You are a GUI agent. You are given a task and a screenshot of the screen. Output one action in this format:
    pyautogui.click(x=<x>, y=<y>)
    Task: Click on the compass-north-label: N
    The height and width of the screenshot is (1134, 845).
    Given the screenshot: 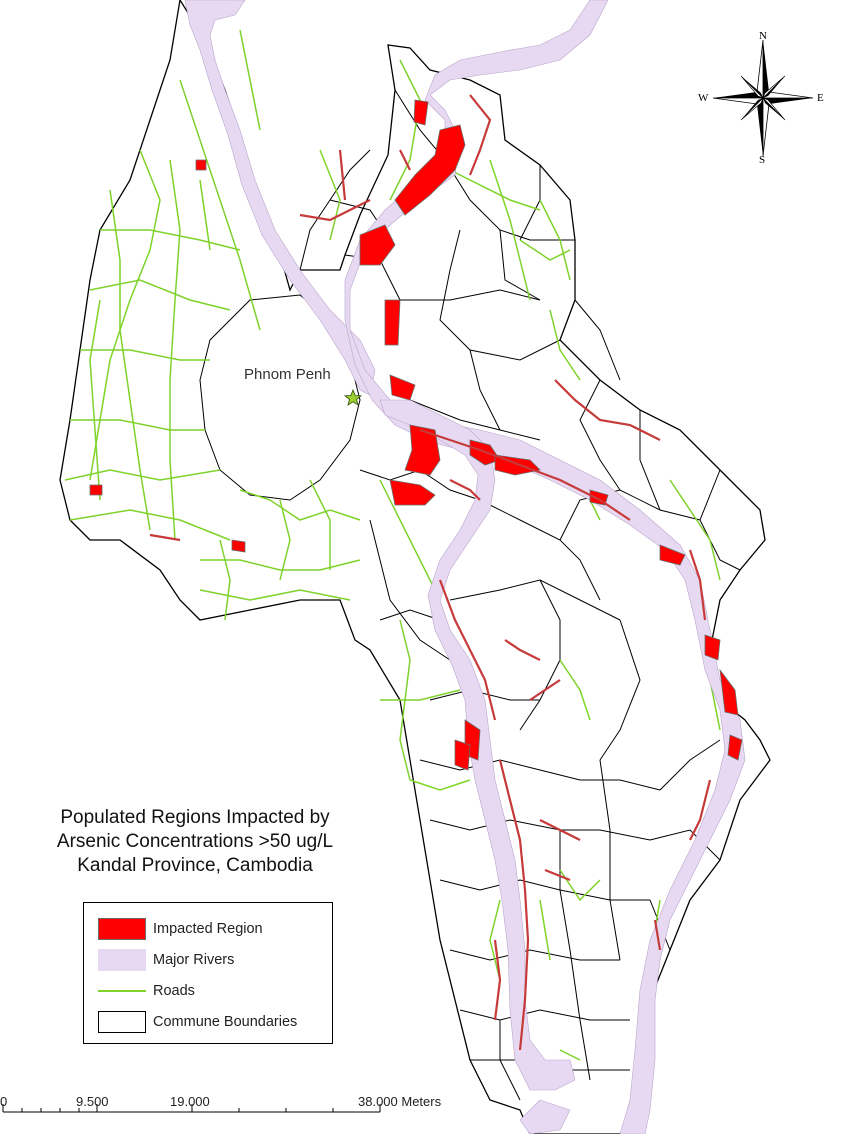 What is the action you would take?
    pyautogui.click(x=763, y=36)
    